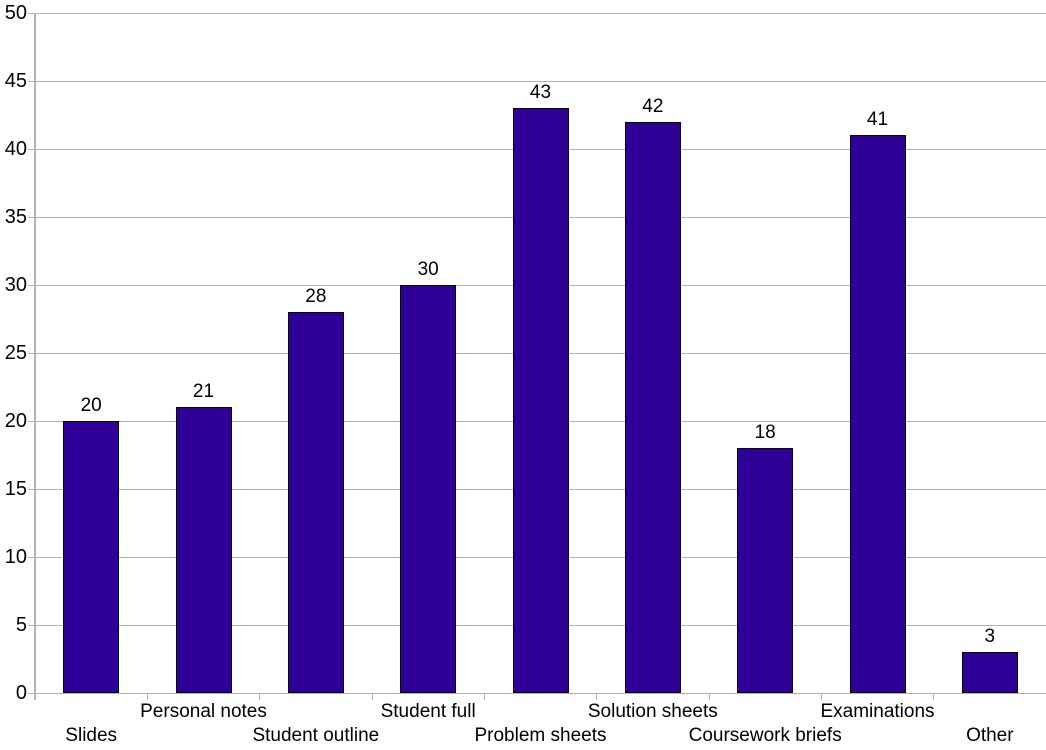 The width and height of the screenshot is (1046, 750). I want to click on bar-personal-notes, so click(203, 550).